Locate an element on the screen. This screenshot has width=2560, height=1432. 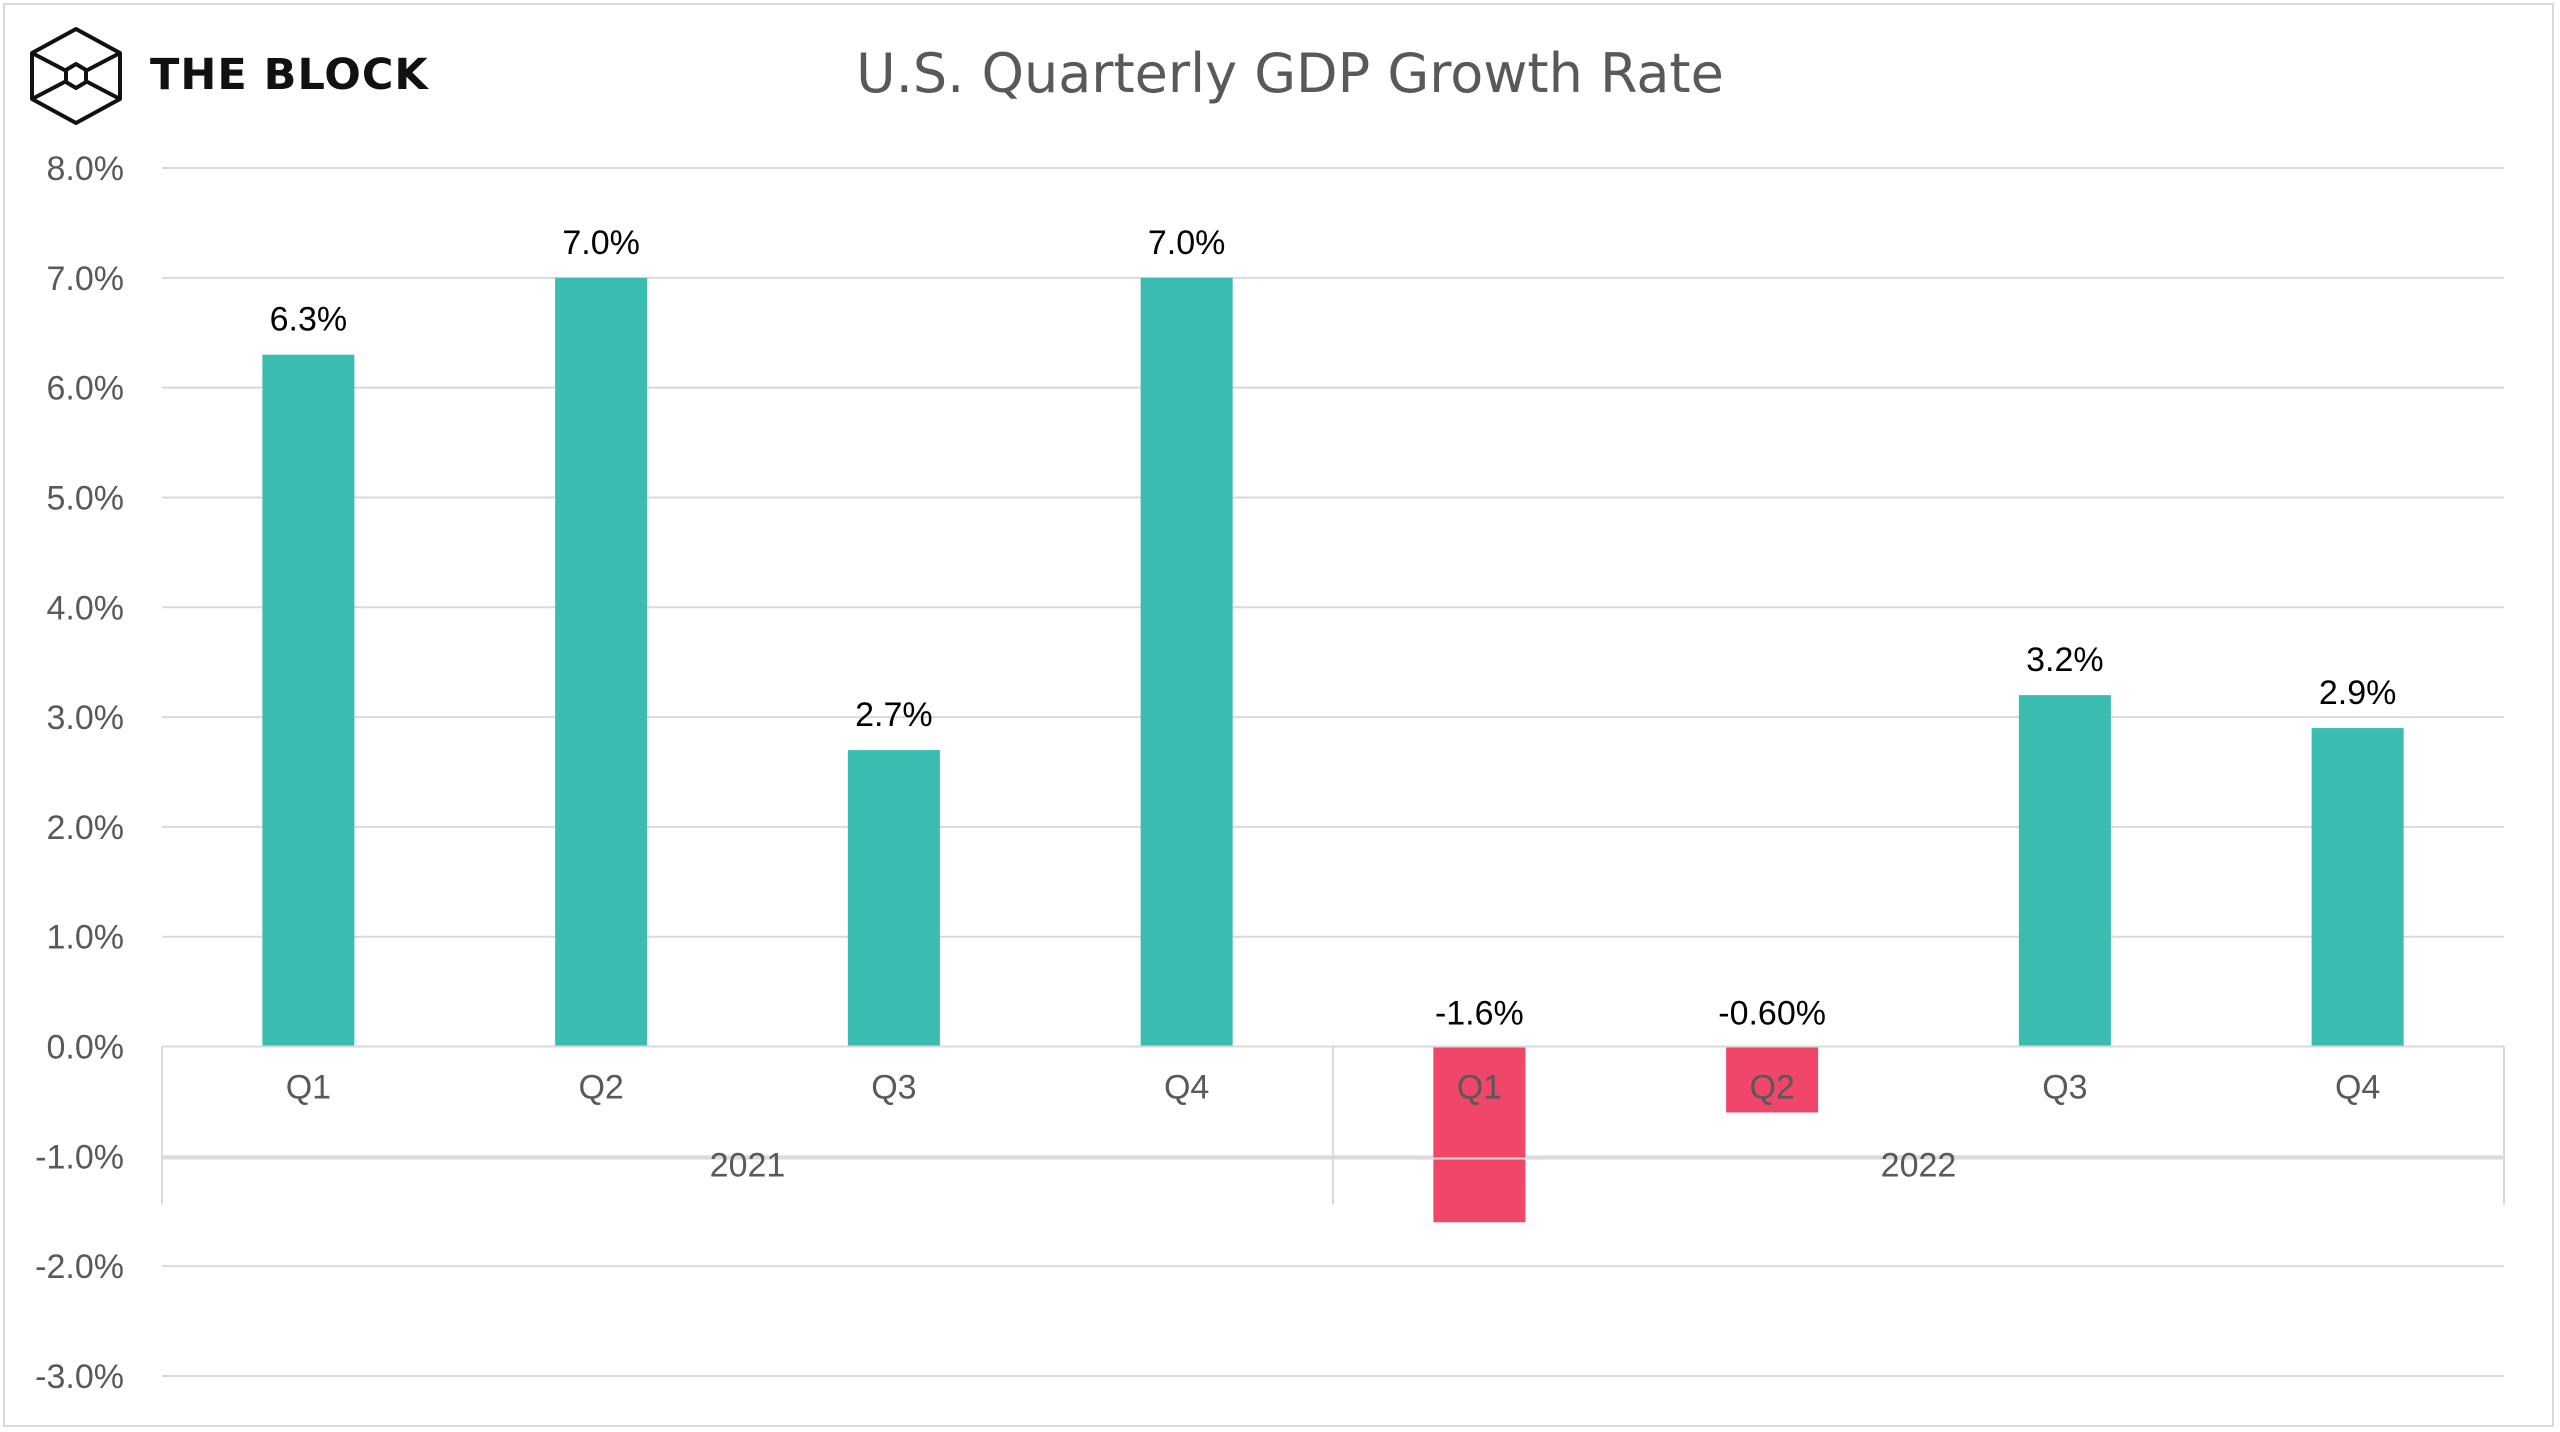
data-label: -0.60% is located at coordinates (1772, 1014).